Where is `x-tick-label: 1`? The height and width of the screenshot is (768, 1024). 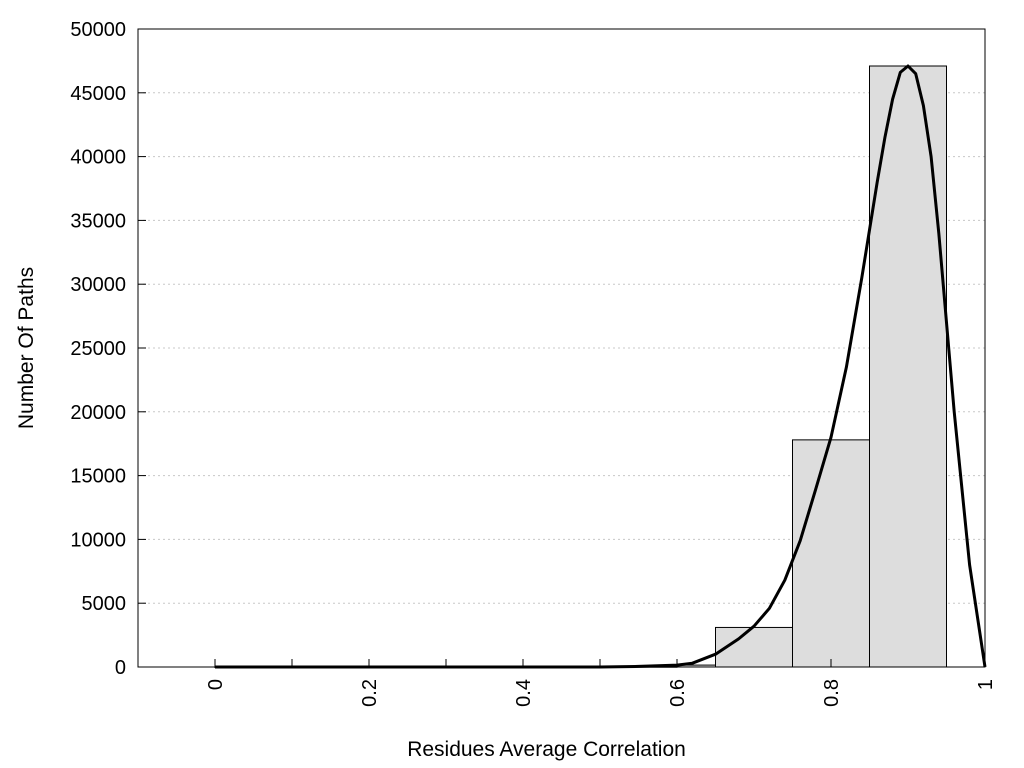 x-tick-label: 1 is located at coordinates (986, 684).